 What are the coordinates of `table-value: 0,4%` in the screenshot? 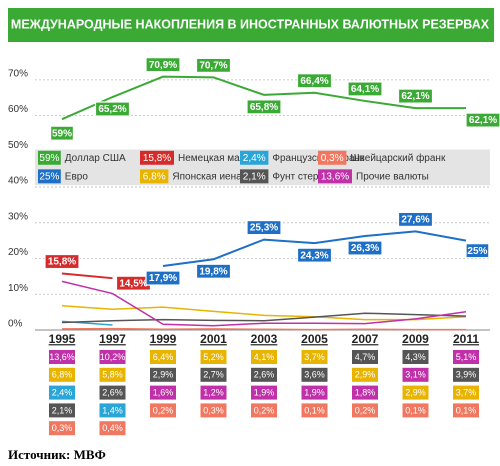 It's located at (112, 428).